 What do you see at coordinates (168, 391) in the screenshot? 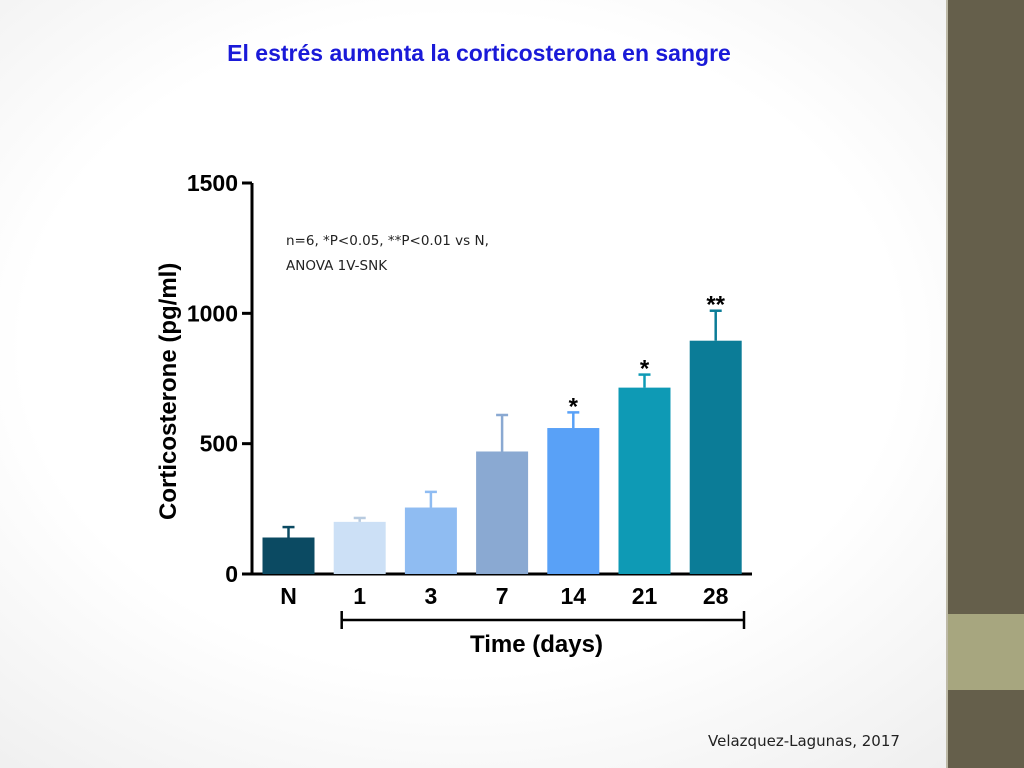
I see `y-axis-title: Corticosterone (pg/ml)` at bounding box center [168, 391].